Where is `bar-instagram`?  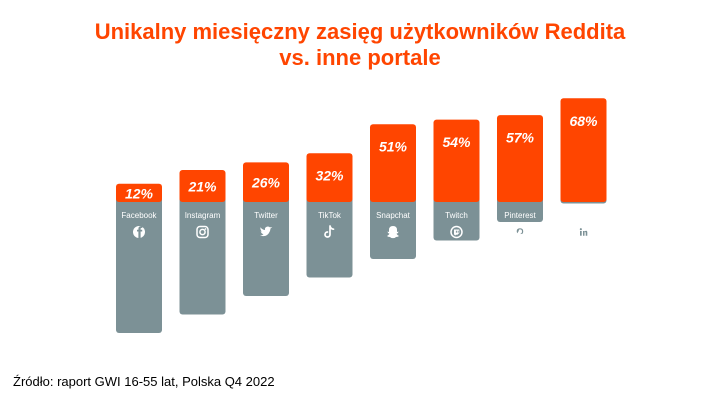 bar-instagram is located at coordinates (202, 185).